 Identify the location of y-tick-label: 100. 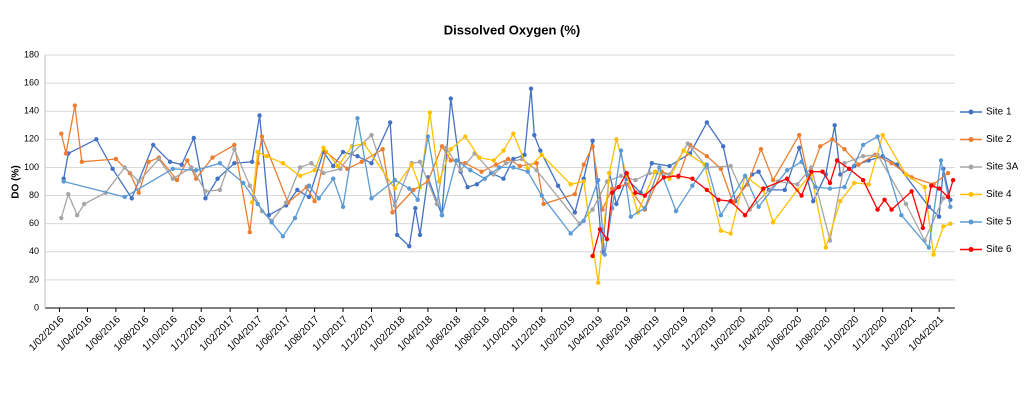
(31, 167).